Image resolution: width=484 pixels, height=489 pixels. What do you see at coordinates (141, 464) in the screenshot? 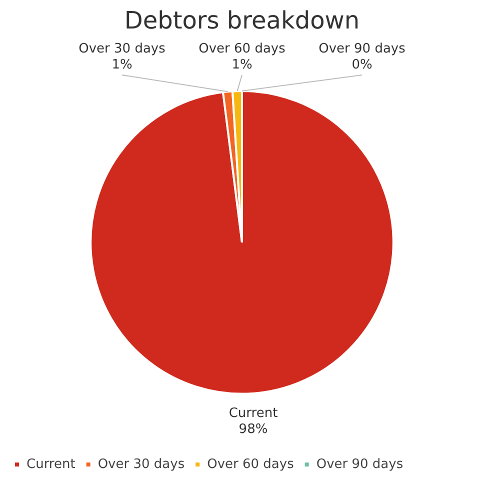
I see `legend-label: Over 30 days` at bounding box center [141, 464].